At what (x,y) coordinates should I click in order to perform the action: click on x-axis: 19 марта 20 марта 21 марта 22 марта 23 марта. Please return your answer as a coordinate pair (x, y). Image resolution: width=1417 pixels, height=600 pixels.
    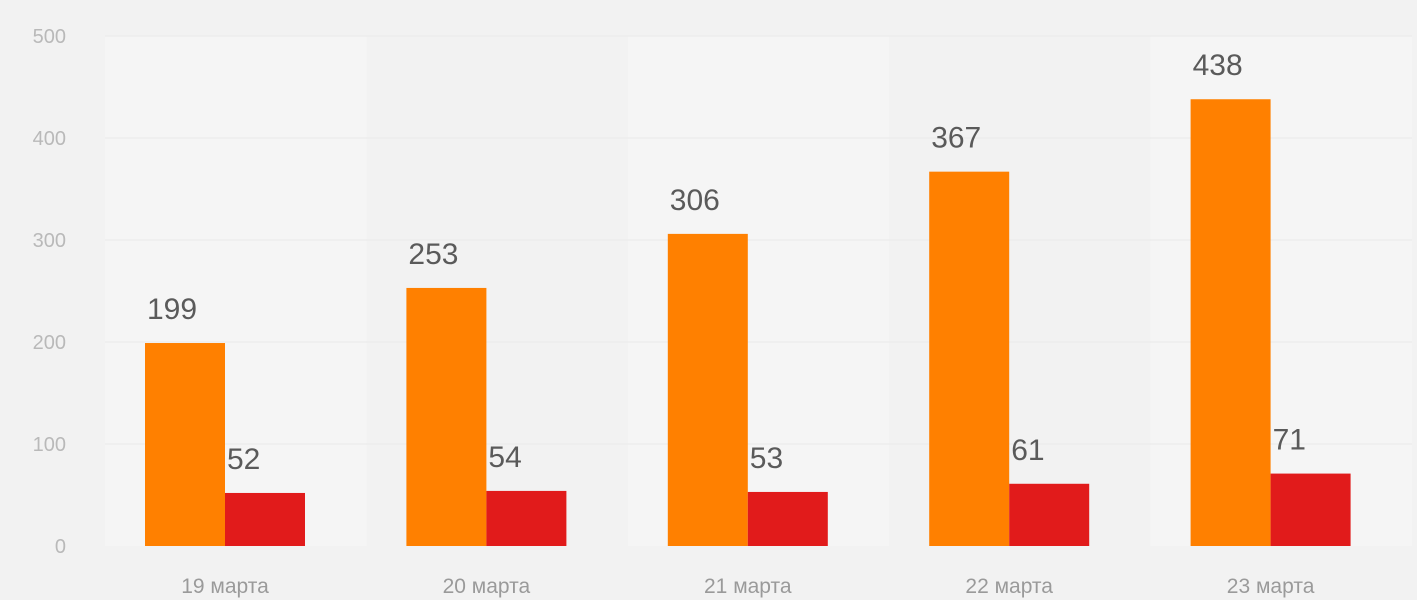
    Looking at the image, I should click on (748, 586).